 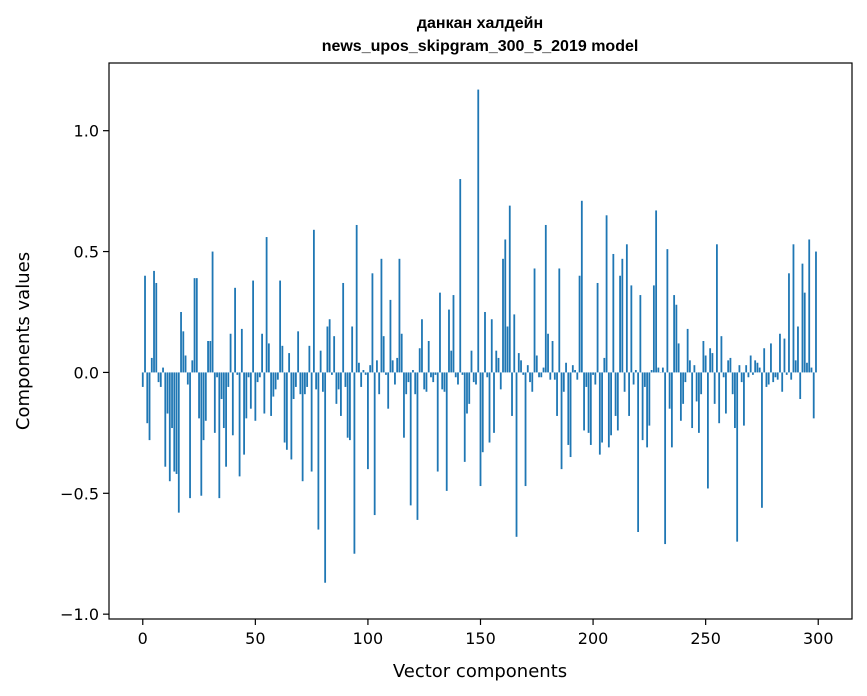 I want to click on y-axis-label: Components values, so click(x=23, y=341).